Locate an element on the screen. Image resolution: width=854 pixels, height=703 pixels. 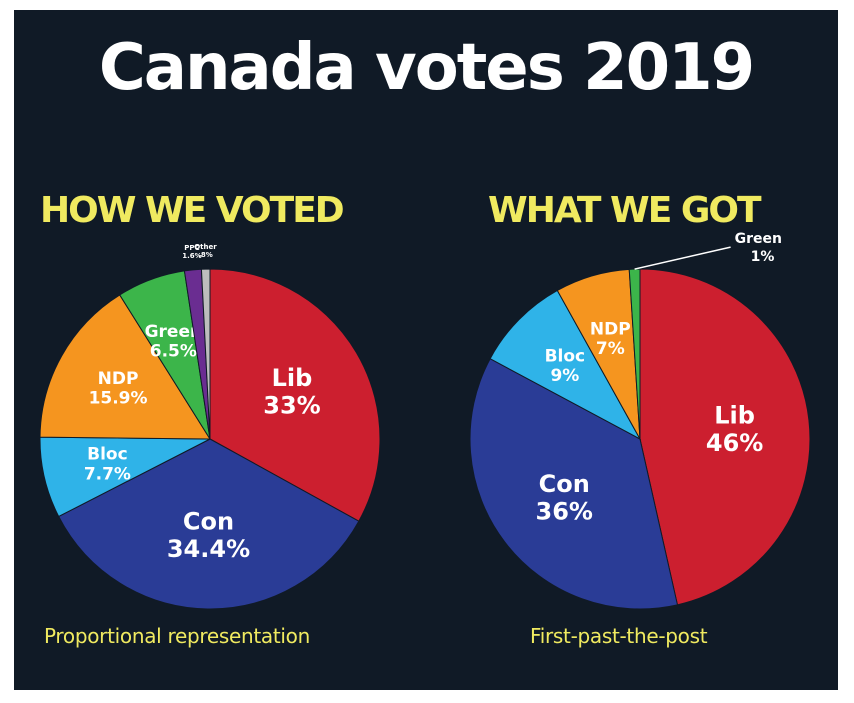
pie-slice-what-we-got-bloc is located at coordinates (565, 365).